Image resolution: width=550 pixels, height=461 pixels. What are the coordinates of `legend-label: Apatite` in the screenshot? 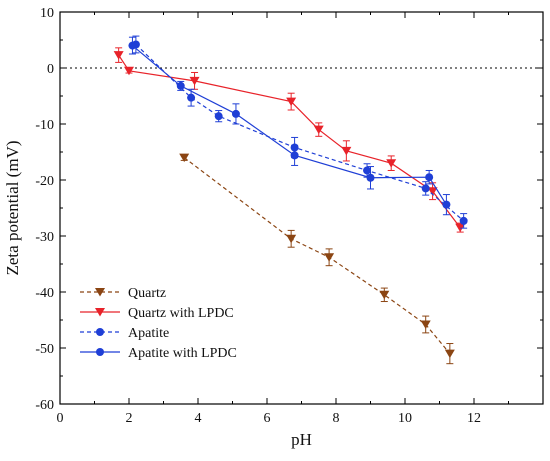 It's located at (148, 333).